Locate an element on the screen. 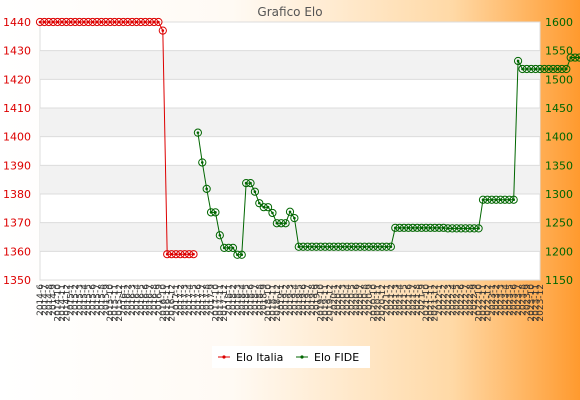 The height and width of the screenshot is (400, 580). x-tick-label: 2016-11 is located at coordinates (168, 303).